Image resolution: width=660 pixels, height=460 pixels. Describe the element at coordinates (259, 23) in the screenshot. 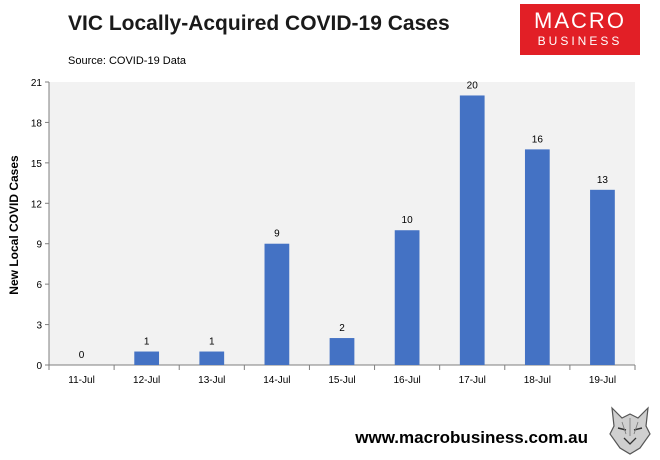

I see `chart-title: VIC Locally-Acquired COVID-19 Cases` at that location.